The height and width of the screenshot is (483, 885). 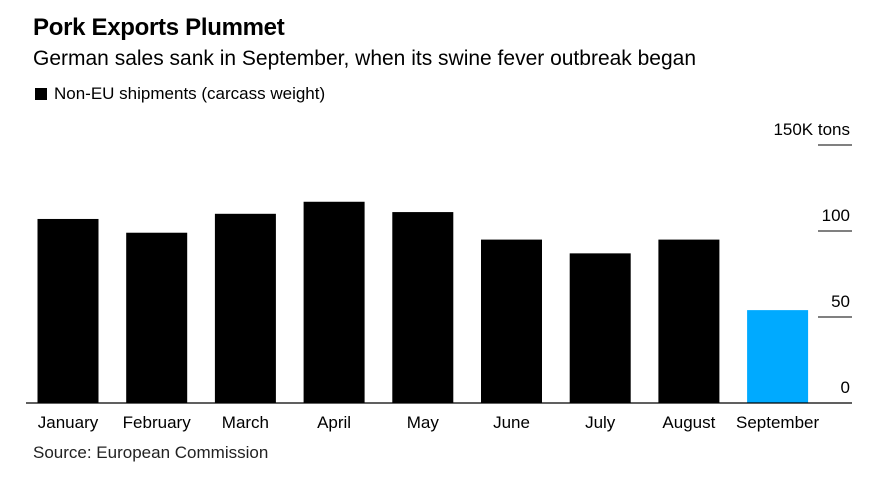 I want to click on legend-swatch, so click(x=41, y=94).